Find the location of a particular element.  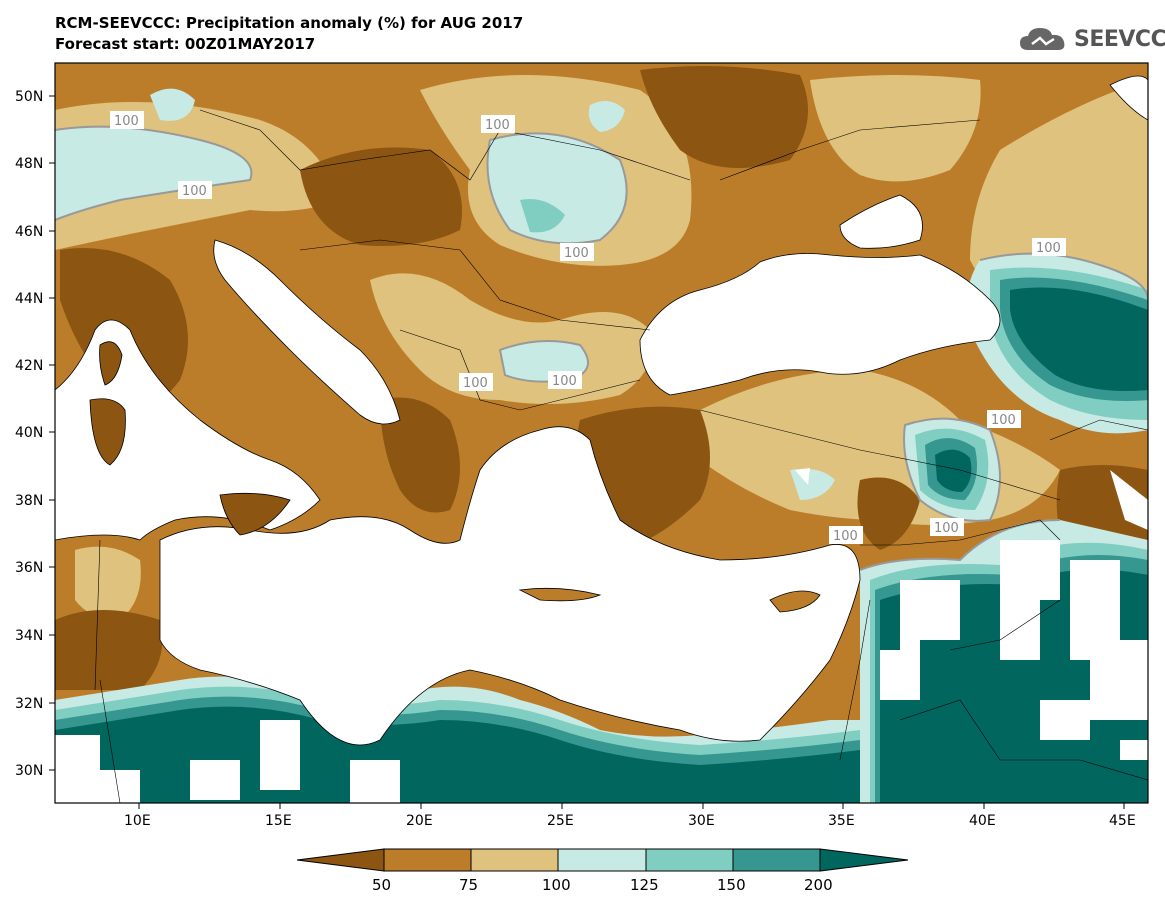

lat-tick-label: 36N is located at coordinates (29, 568).